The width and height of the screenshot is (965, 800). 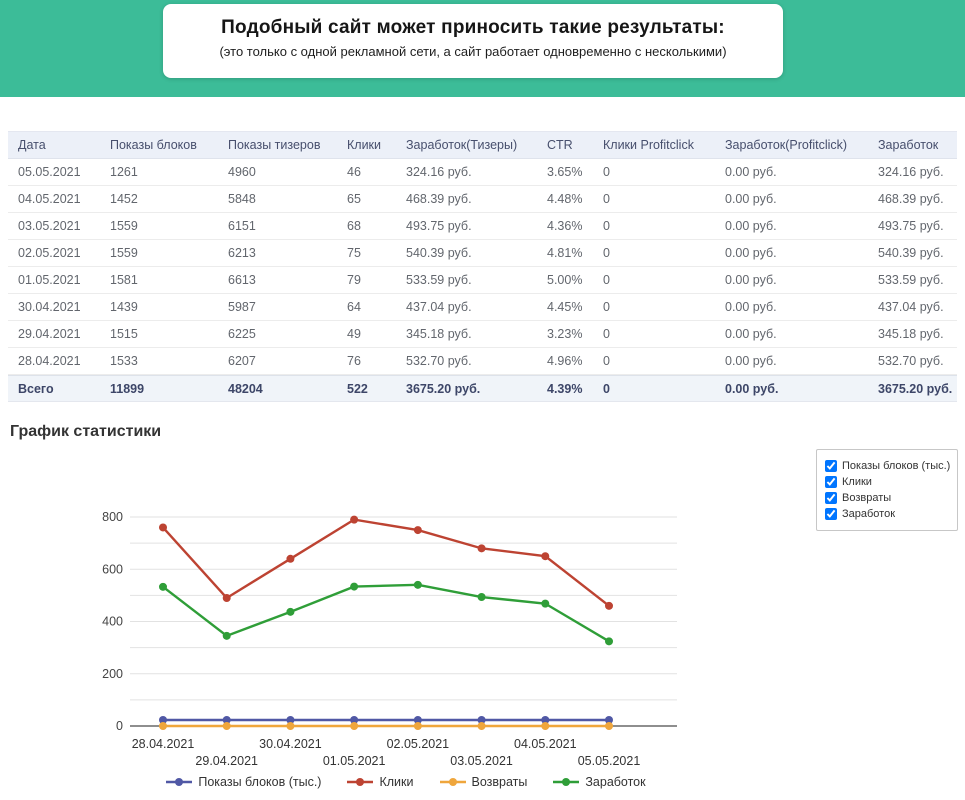 What do you see at coordinates (386, 562) in the screenshot?
I see `series-line-Клики` at bounding box center [386, 562].